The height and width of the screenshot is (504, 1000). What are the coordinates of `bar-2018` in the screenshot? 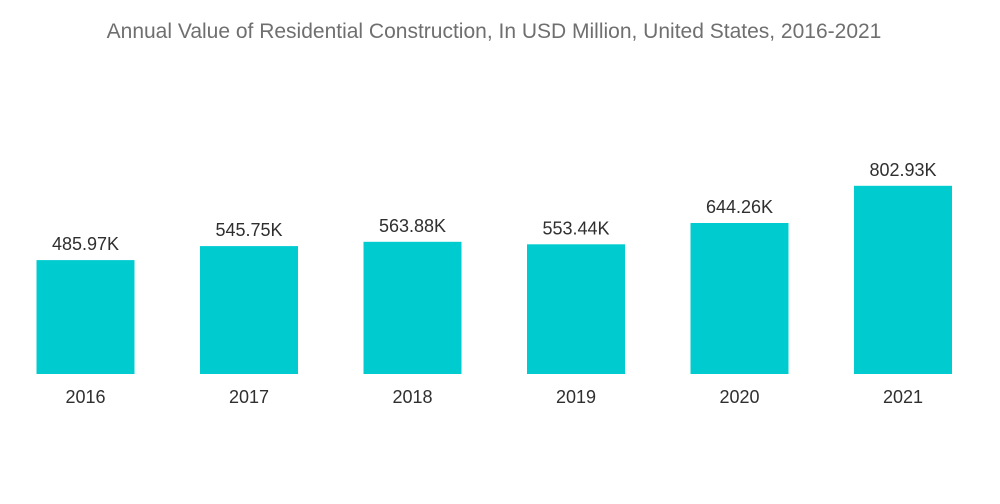 It's located at (413, 308).